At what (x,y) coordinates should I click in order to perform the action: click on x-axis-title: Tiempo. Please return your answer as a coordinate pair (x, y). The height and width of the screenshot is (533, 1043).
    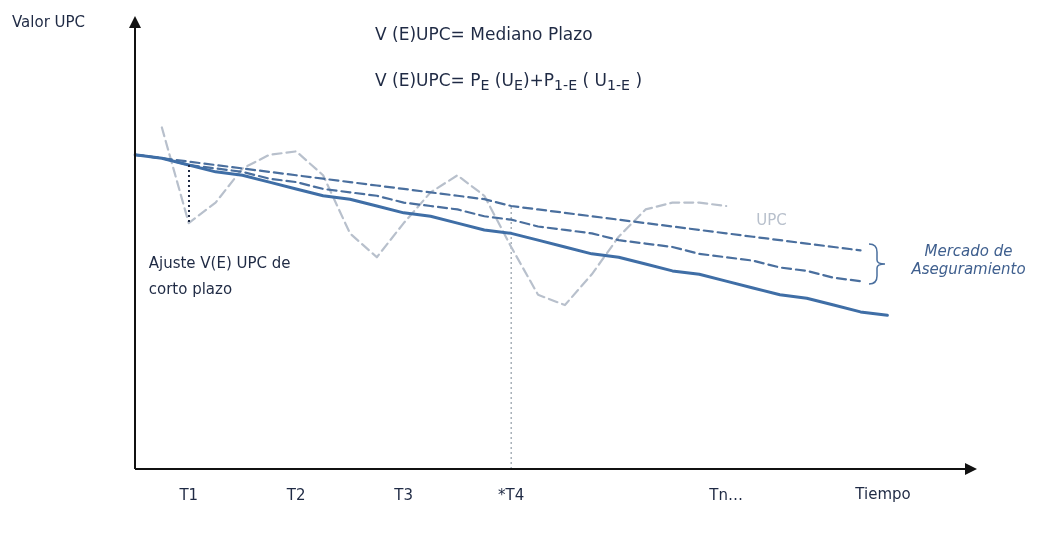
    Looking at the image, I should click on (882, 493).